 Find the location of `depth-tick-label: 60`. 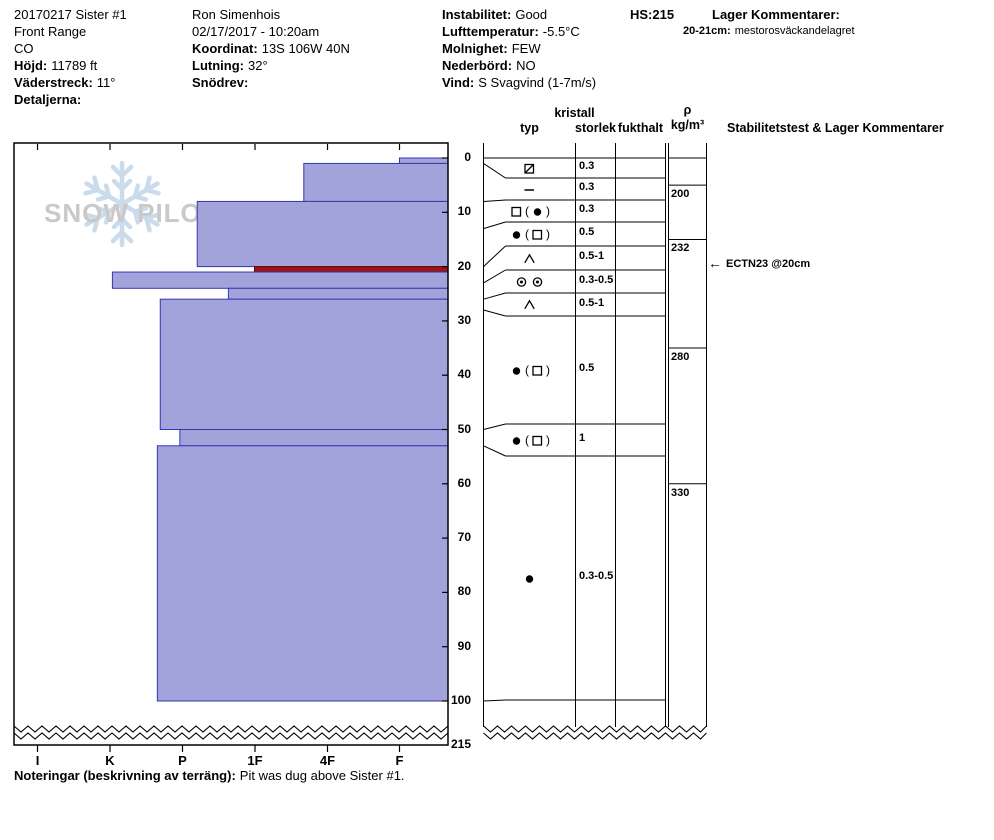

depth-tick-label: 60 is located at coordinates (464, 482).